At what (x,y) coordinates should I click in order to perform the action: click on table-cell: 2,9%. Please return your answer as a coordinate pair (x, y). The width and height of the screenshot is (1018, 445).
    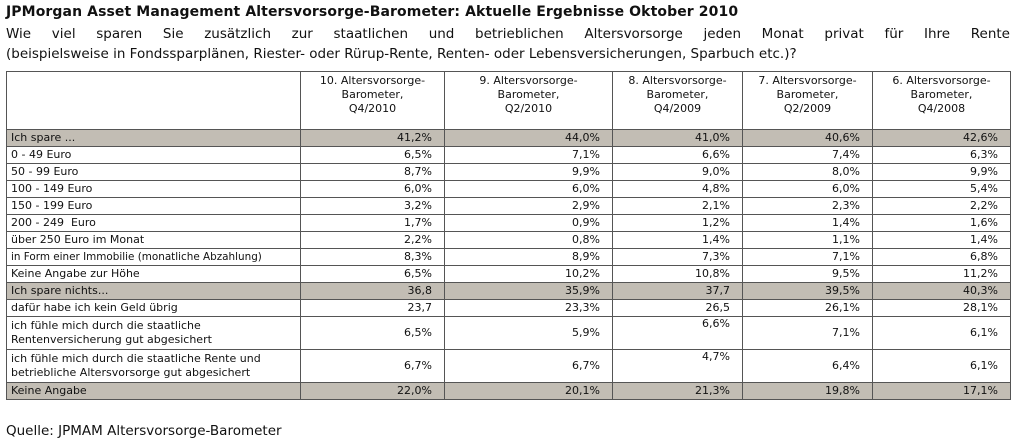
    Looking at the image, I should click on (528, 206).